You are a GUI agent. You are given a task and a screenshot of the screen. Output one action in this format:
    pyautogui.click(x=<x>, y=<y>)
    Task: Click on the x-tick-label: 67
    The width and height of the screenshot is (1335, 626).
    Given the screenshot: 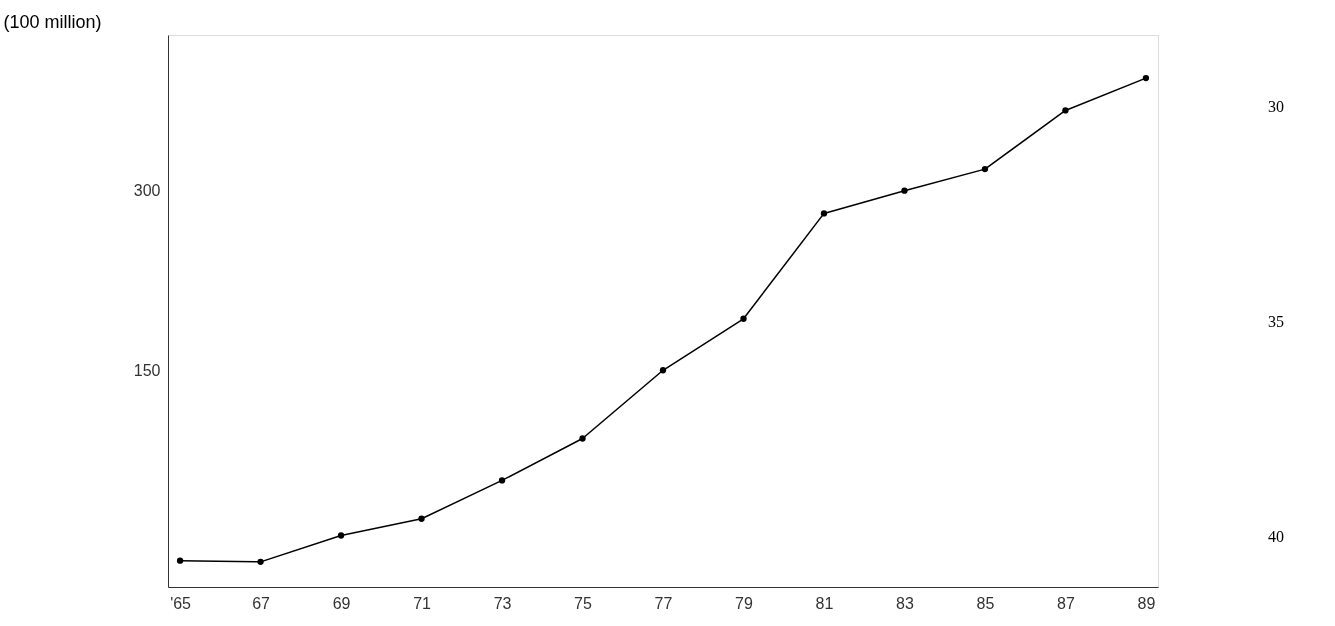 What is the action you would take?
    pyautogui.click(x=261, y=603)
    